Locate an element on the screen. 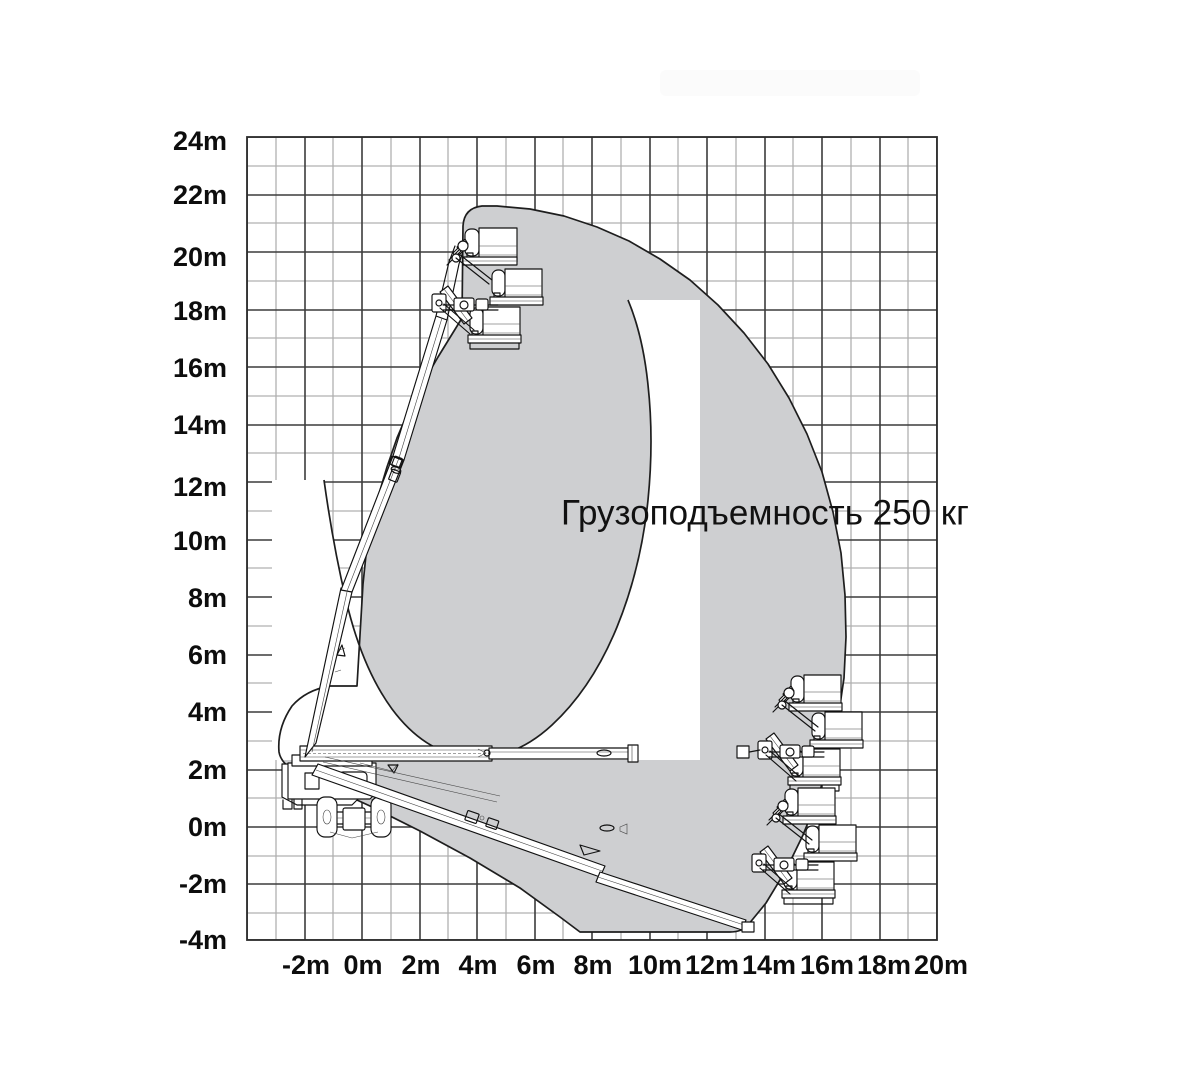  x-tick-label: 8m is located at coordinates (592, 965).